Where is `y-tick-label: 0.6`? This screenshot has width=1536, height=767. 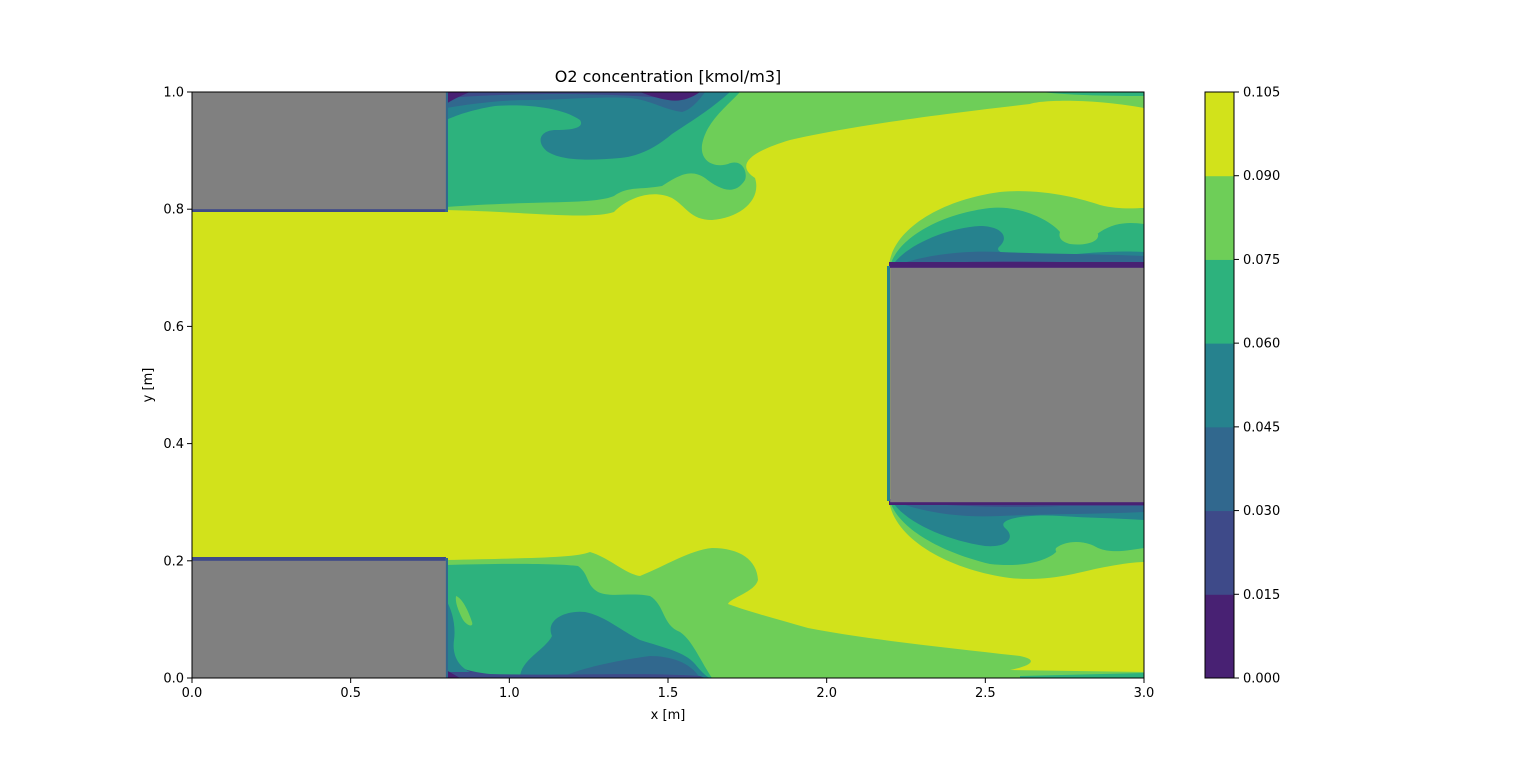 y-tick-label: 0.6 is located at coordinates (173, 327).